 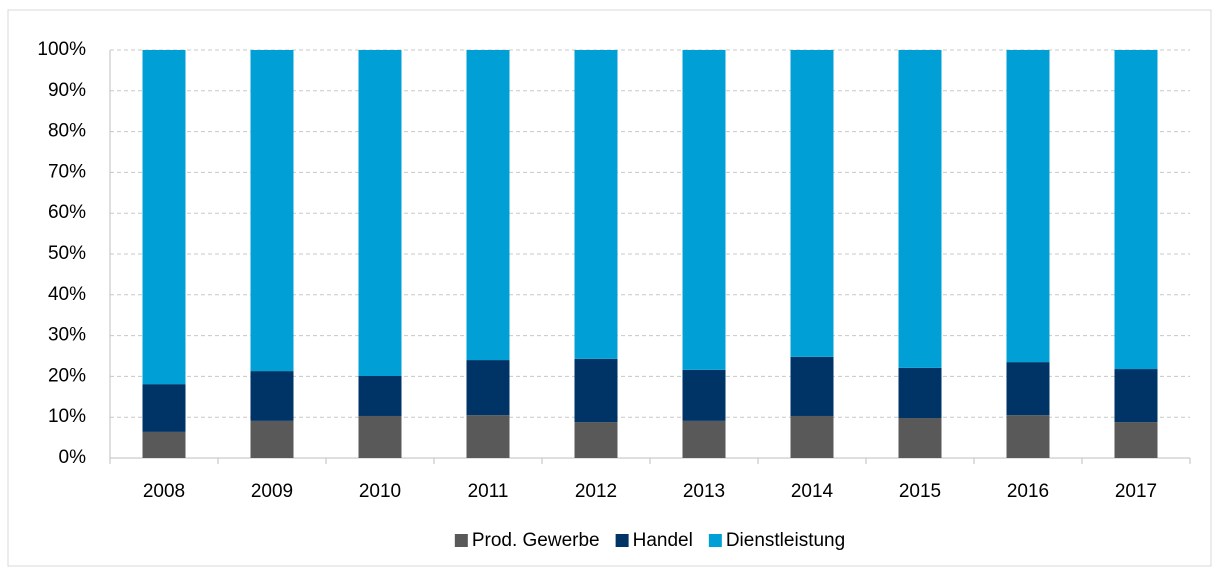 I want to click on legend-label: Handel, so click(x=663, y=540).